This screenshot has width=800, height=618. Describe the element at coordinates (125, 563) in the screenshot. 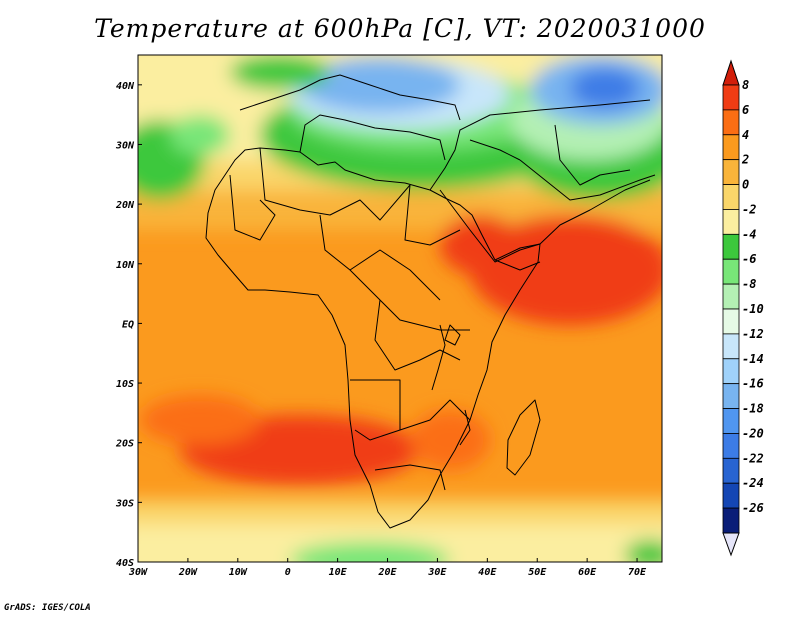

I see `lat-tick-label: 40S` at that location.